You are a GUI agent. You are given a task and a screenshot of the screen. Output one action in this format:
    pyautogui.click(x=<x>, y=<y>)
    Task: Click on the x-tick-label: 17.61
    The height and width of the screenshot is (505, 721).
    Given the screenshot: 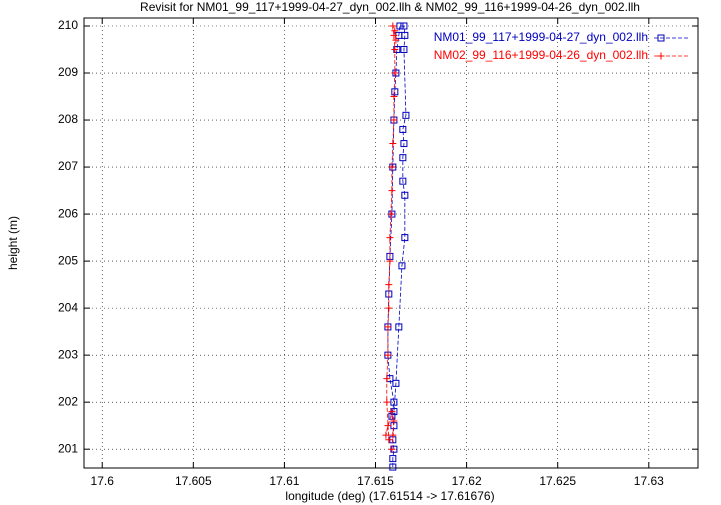 What is the action you would take?
    pyautogui.click(x=284, y=481)
    